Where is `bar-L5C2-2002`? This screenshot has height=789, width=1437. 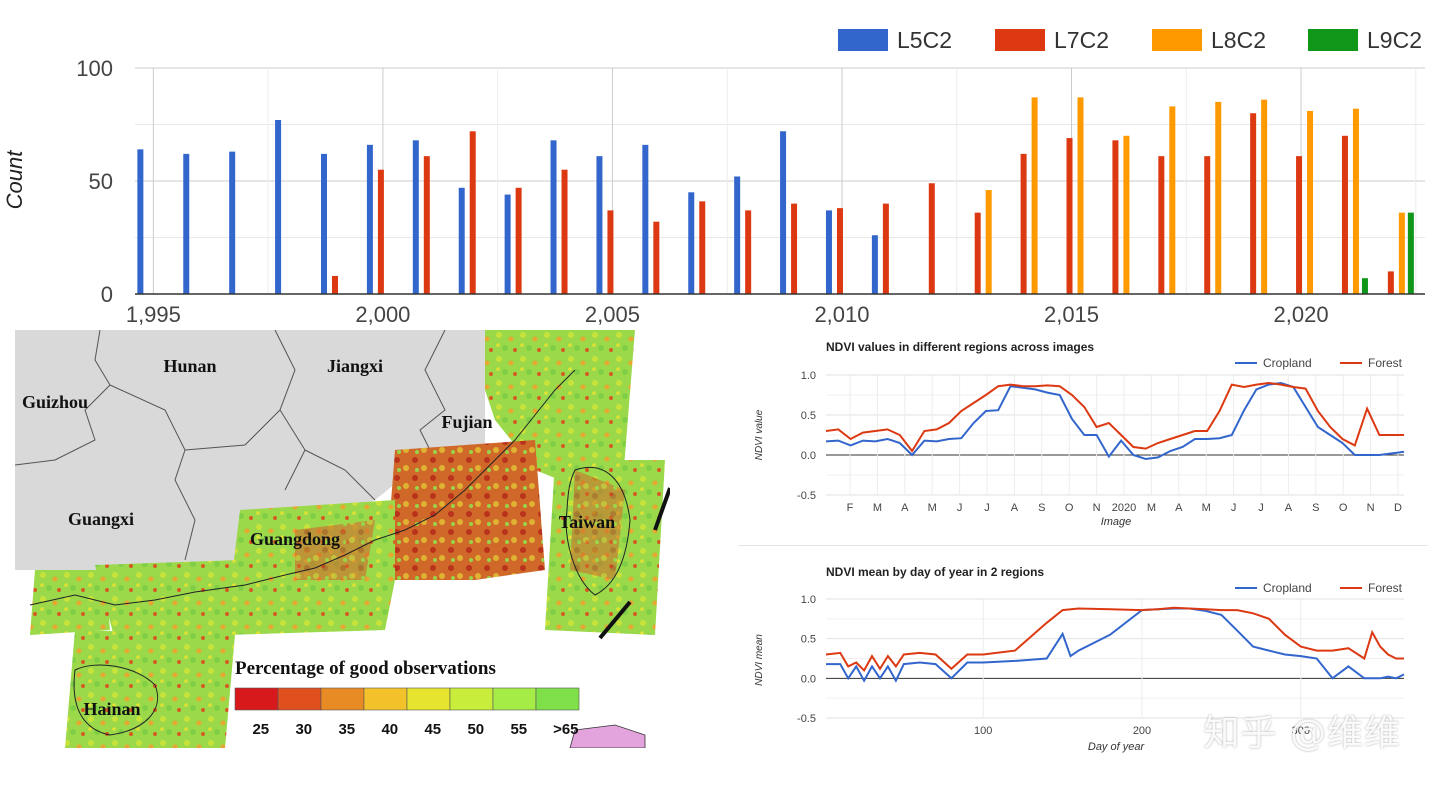 bar-L5C2-2002 is located at coordinates (461, 240).